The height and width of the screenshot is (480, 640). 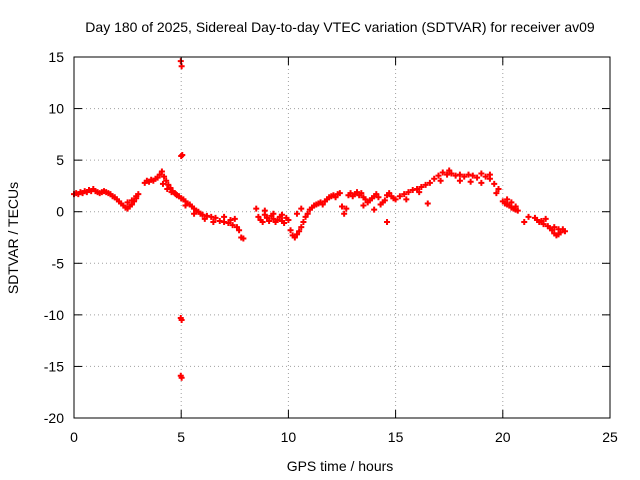 I want to click on y-tick-label: 10, so click(x=56, y=109).